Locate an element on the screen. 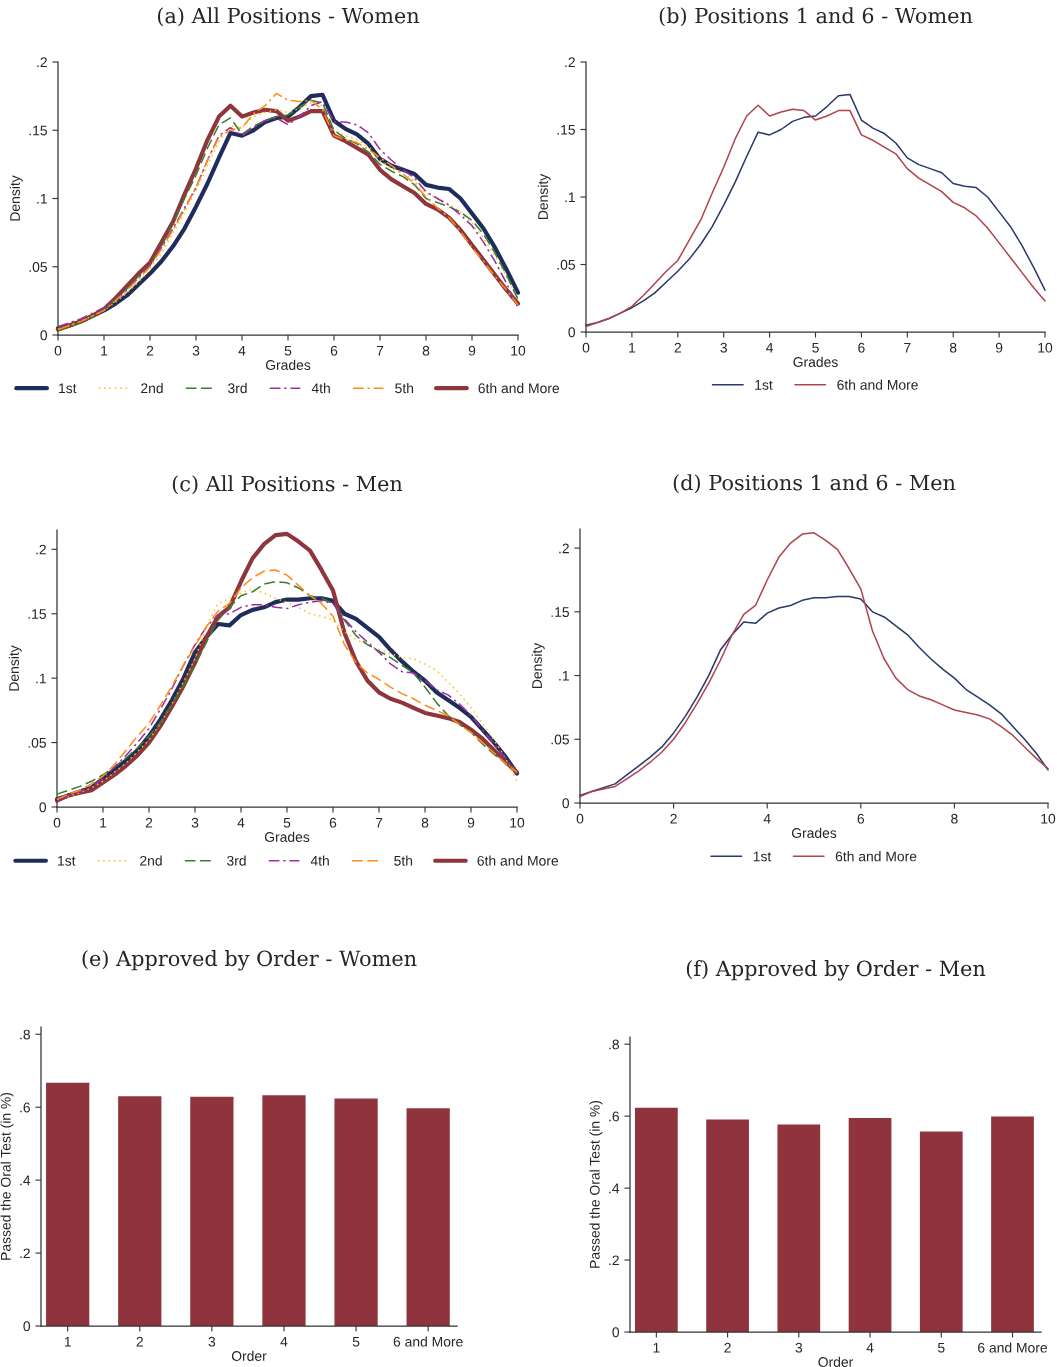  chart-title: (c) All Positions - Men is located at coordinates (287, 485).